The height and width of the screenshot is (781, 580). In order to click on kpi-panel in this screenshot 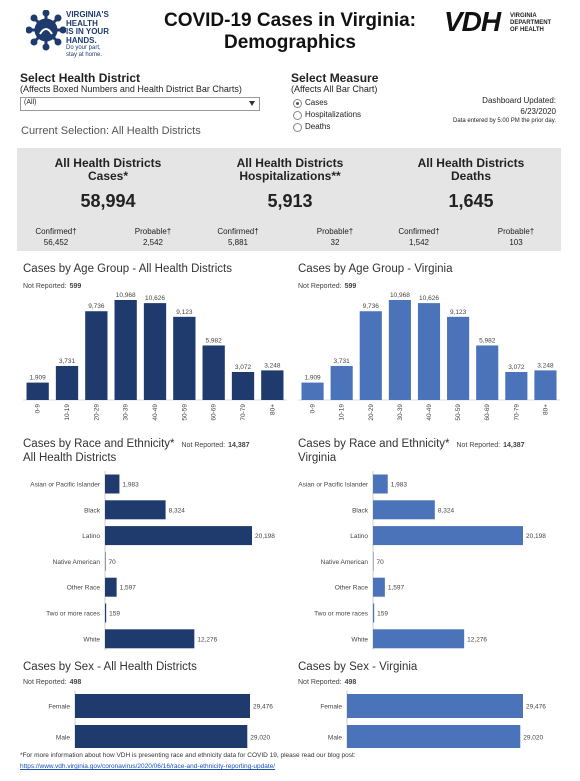, I will do `click(289, 199)`.